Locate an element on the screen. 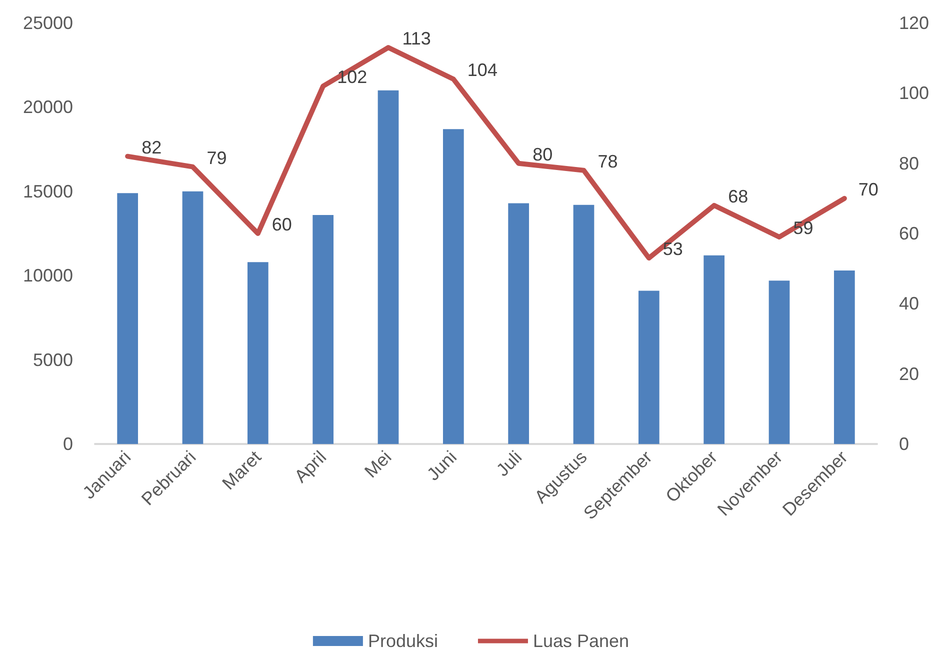 Image resolution: width=942 pixels, height=657 pixels. x-tick-label: Mei is located at coordinates (378, 464).